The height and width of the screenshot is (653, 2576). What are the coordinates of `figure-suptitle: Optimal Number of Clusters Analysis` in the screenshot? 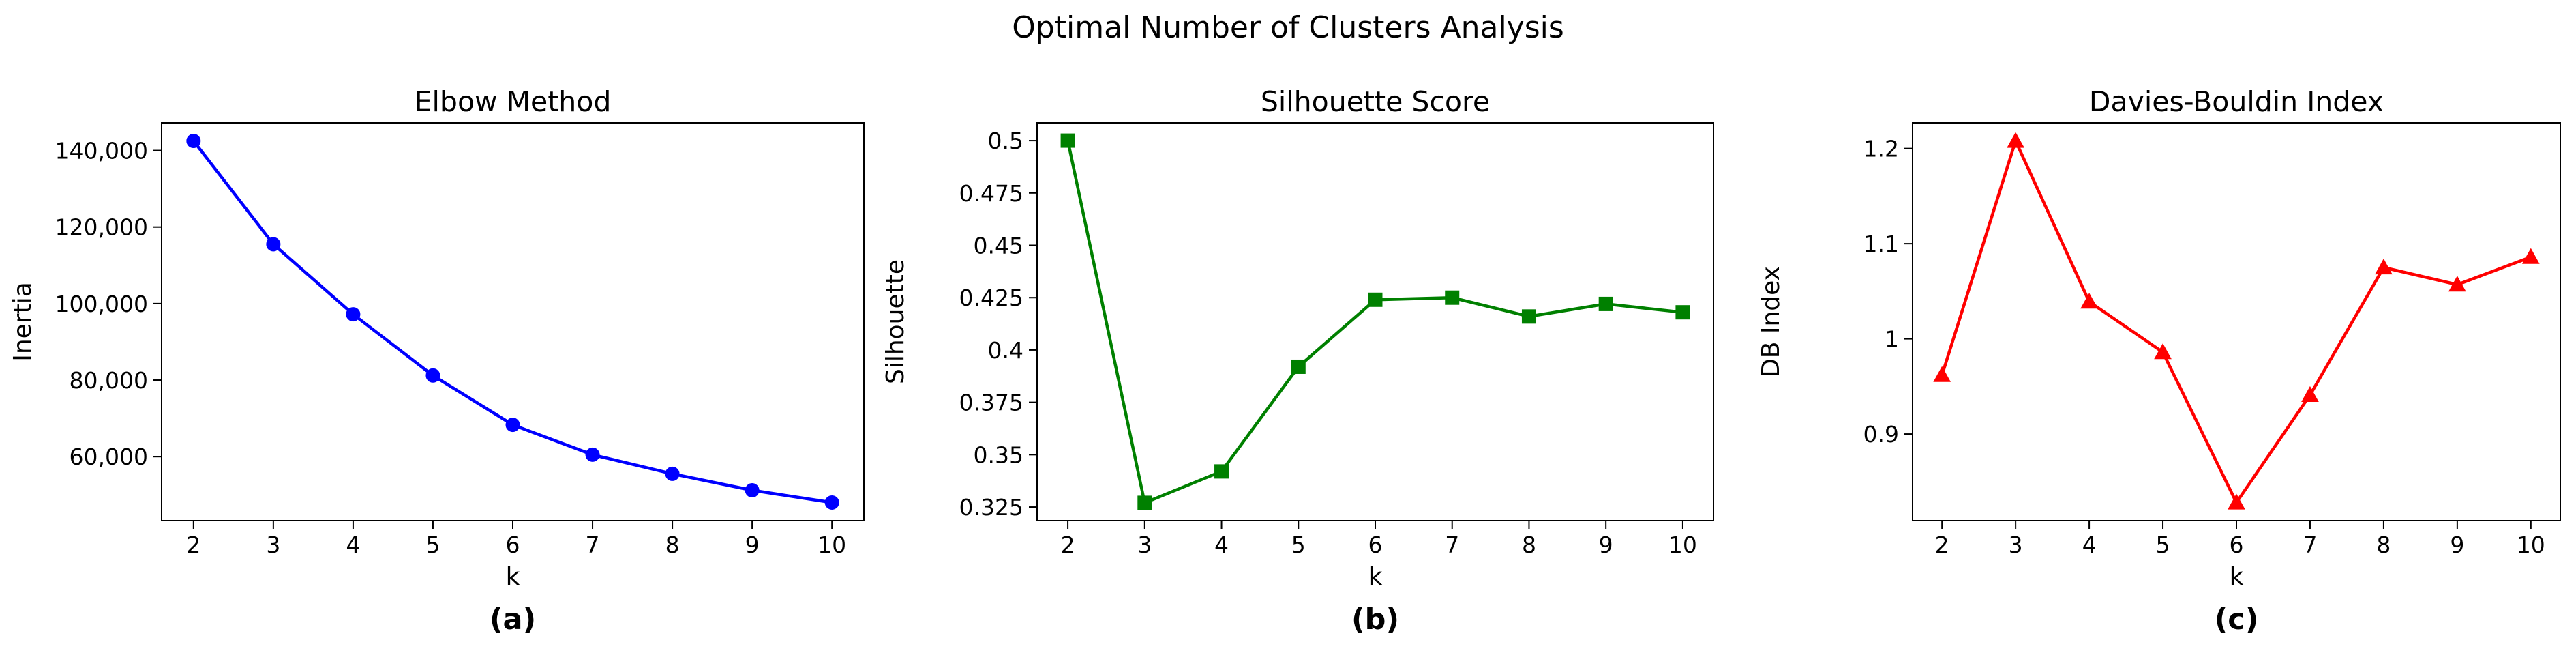 It's located at (1288, 28).